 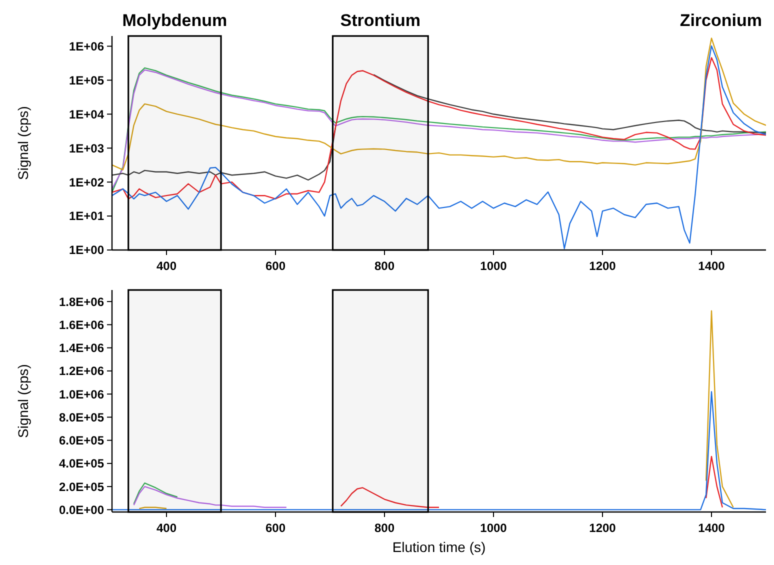 I want to click on y-tick-label: 1.2E+06, so click(x=81, y=371).